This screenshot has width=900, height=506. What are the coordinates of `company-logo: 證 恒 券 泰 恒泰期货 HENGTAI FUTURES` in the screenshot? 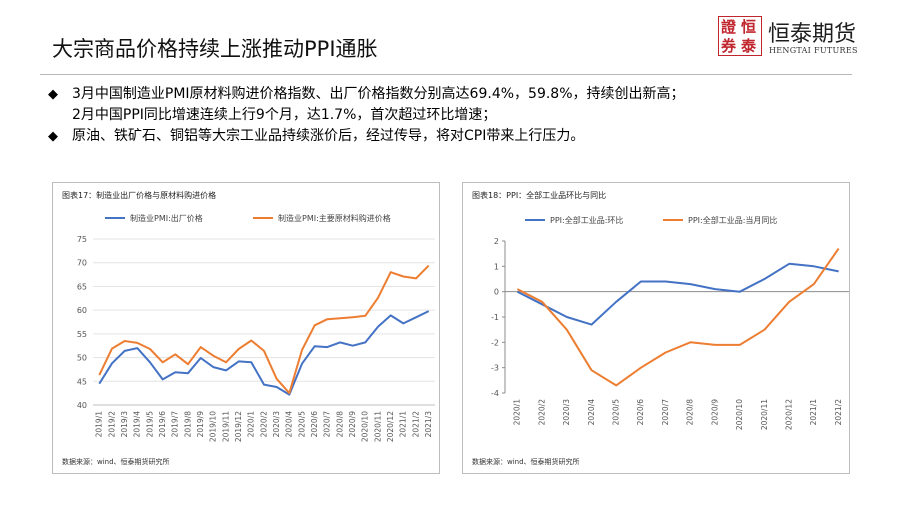 It's located at (793, 38).